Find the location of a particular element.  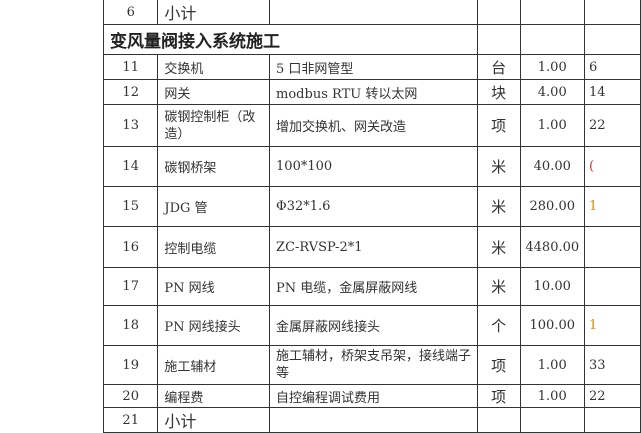

table-row: 20 编程费 自控编程调试费用项 1.00 22 is located at coordinates (371, 396).